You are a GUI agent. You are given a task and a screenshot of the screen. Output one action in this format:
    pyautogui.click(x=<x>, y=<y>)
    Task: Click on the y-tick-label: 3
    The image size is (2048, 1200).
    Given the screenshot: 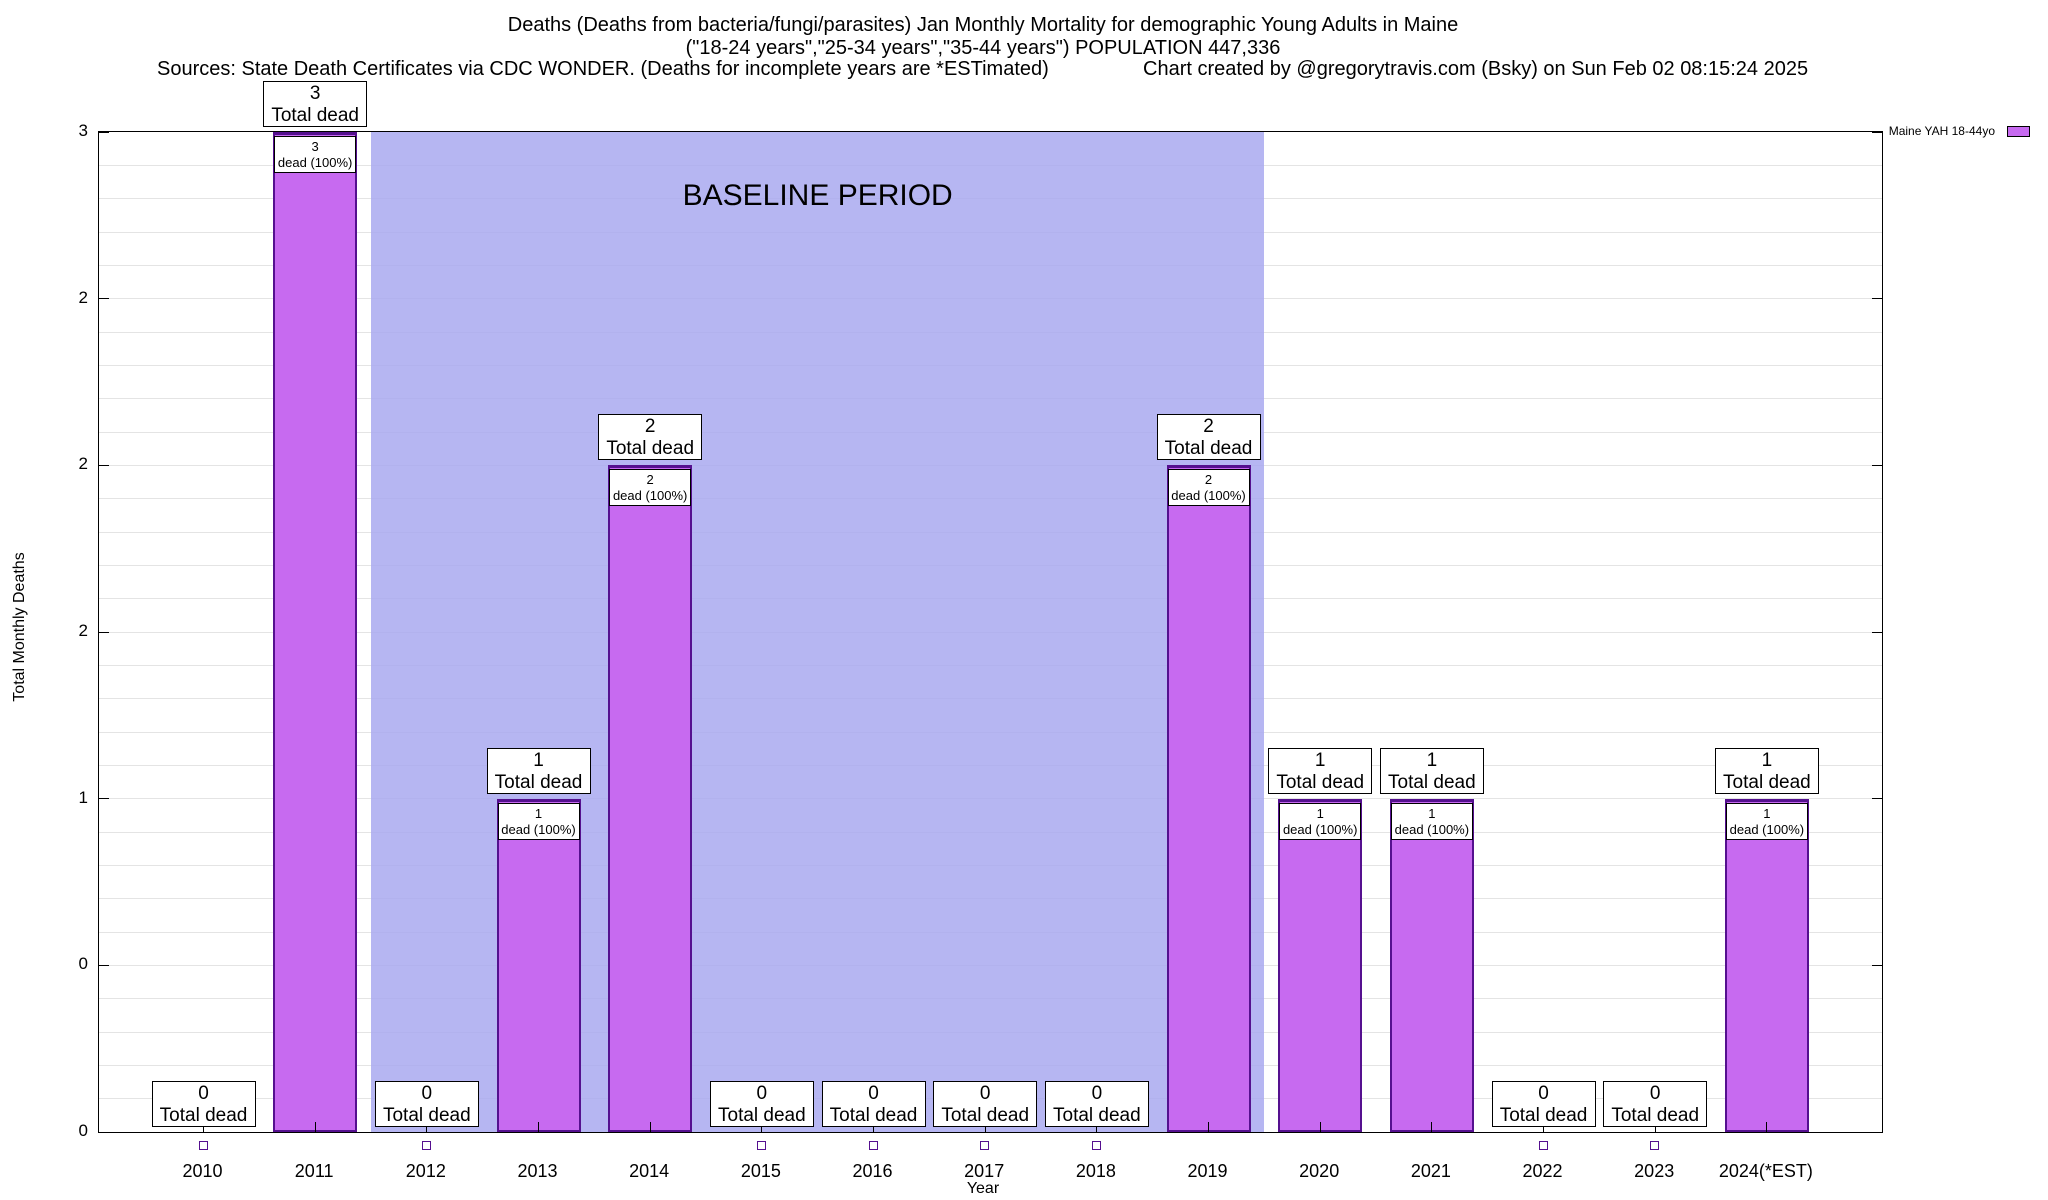 What is the action you would take?
    pyautogui.click(x=83, y=130)
    